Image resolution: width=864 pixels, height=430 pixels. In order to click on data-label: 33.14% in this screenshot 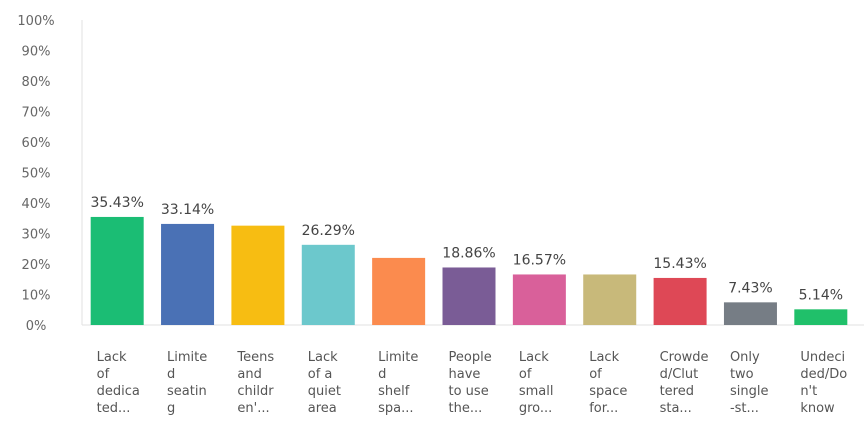, I will do `click(187, 210)`.